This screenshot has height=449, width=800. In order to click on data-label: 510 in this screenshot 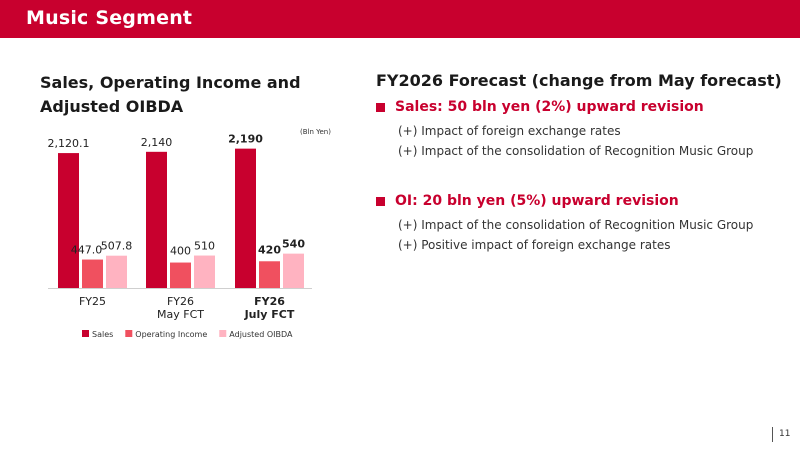, I will do `click(204, 246)`.